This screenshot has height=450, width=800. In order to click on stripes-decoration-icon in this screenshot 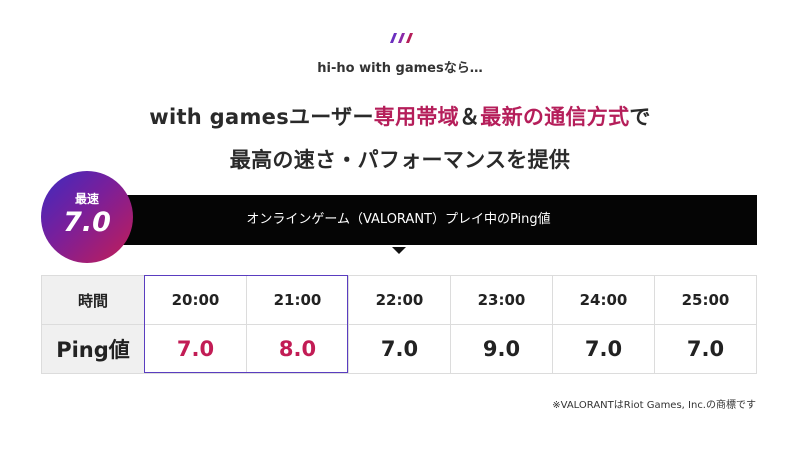, I will do `click(401, 38)`.